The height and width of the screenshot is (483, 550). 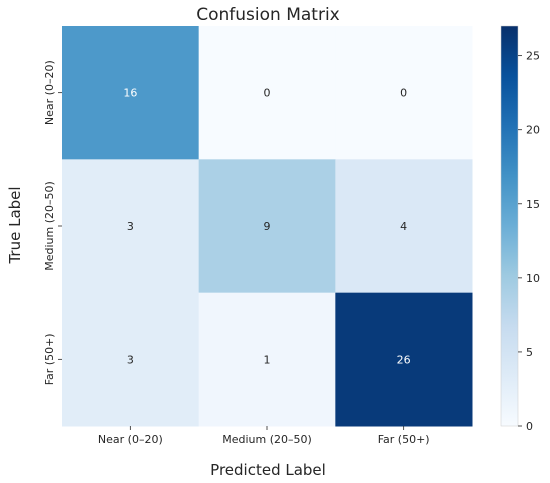 I want to click on cell-value-r1-c1: 9, so click(x=267, y=226).